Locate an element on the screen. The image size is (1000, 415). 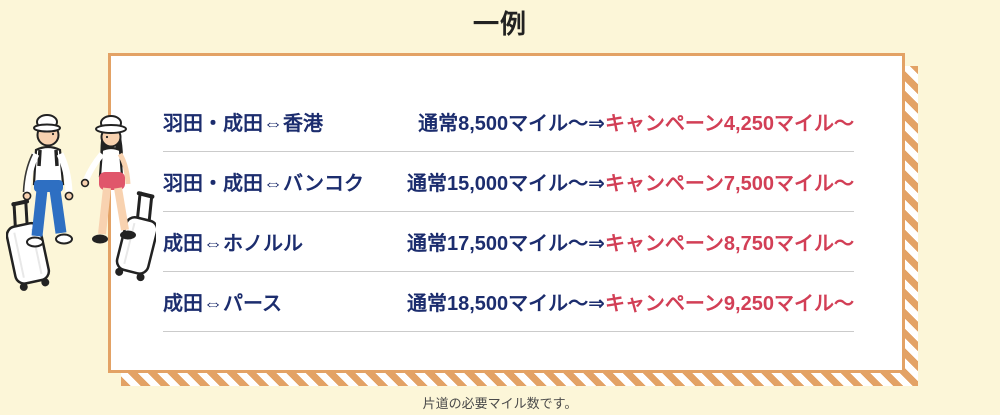
campaign-miles: キャンペーン8,750マイル〜 is located at coordinates (729, 244).